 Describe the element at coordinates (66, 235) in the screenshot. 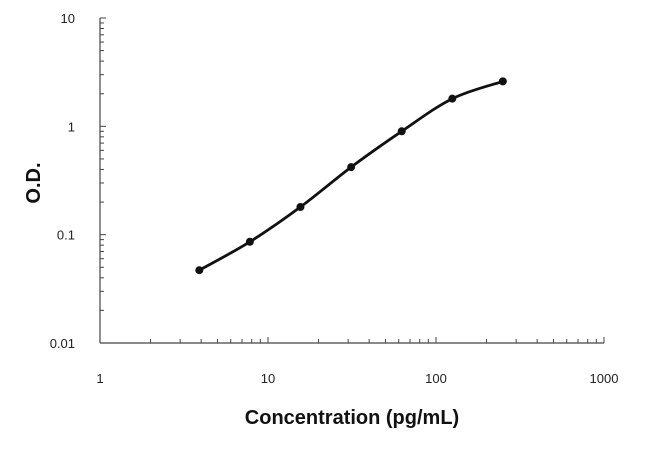

I see `y-tick-label: 0.1` at that location.